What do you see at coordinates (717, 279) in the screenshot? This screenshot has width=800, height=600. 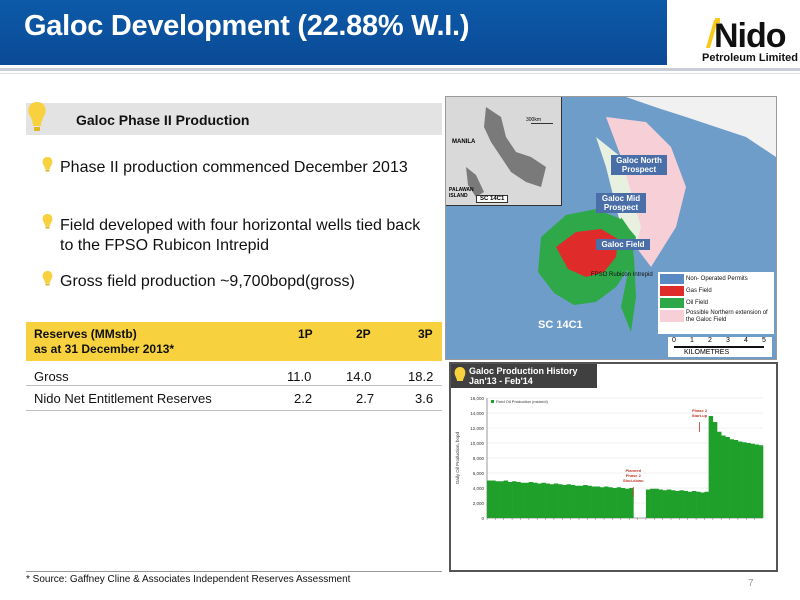 I see `legend-label: Non- Operated Permits` at bounding box center [717, 279].